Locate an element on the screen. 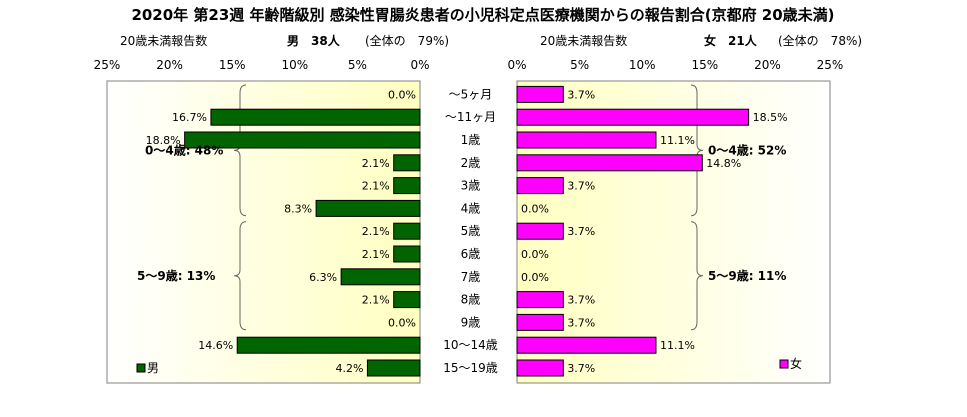 This screenshot has height=417, width=967. female-tick-label: 5% is located at coordinates (579, 65).